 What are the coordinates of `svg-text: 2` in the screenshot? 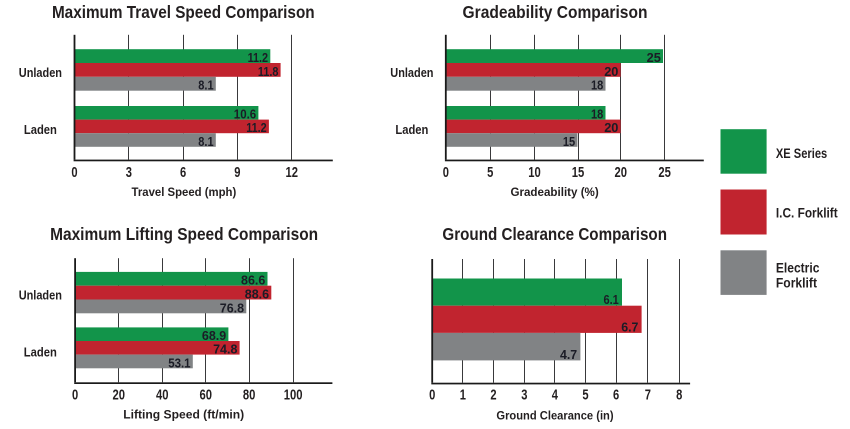 It's located at (493, 394).